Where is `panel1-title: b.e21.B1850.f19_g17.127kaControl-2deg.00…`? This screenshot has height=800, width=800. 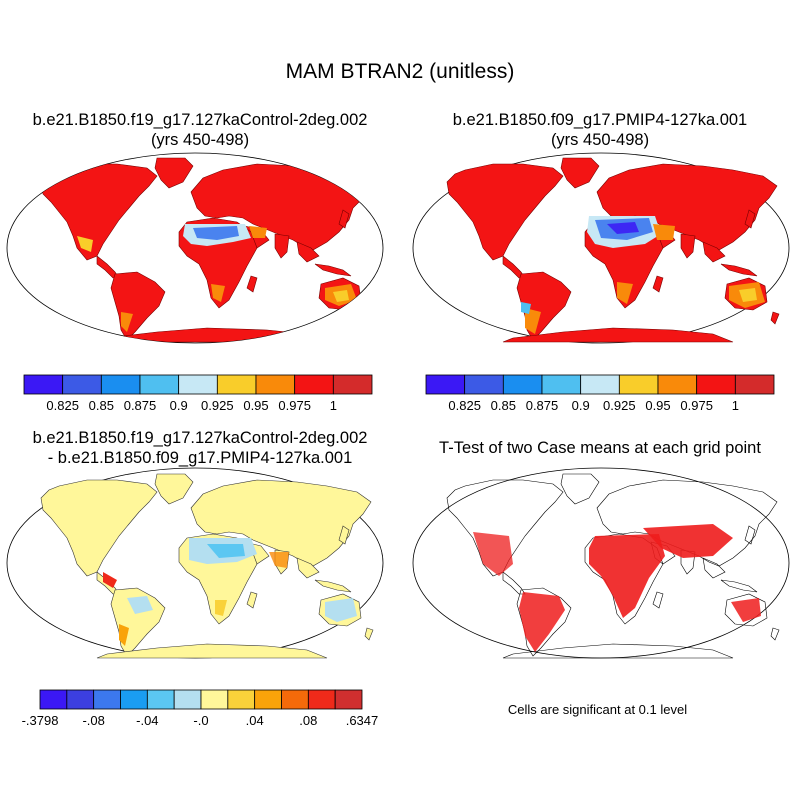 panel1-title: b.e21.B1850.f19_g17.127kaControl-2deg.00… is located at coordinates (200, 120).